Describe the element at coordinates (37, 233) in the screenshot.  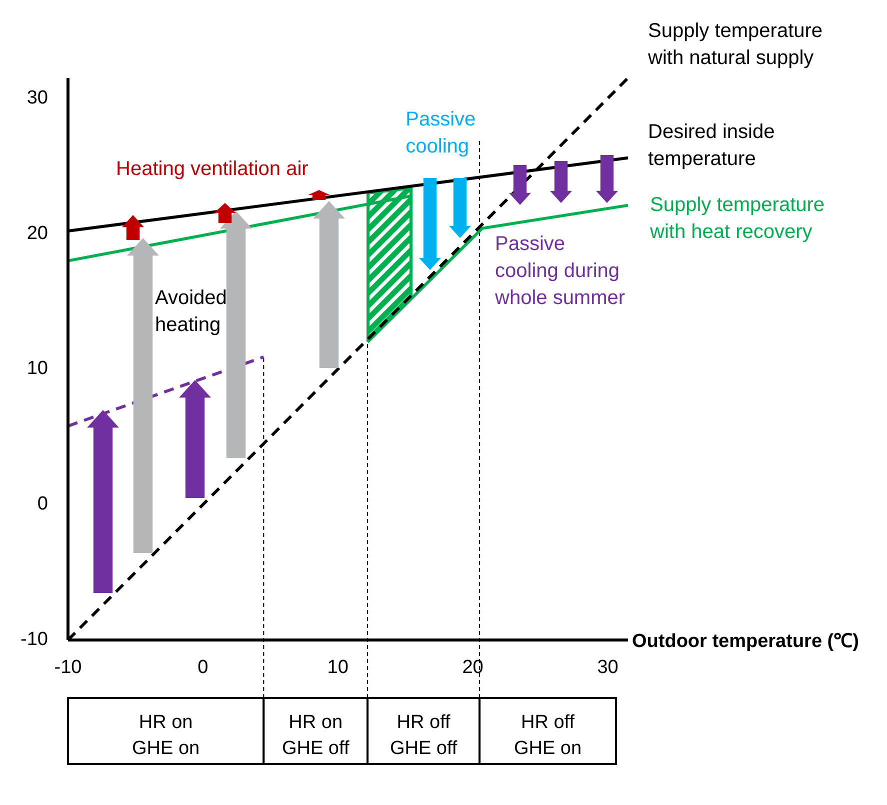
I see `y-tick-label: 20` at that location.